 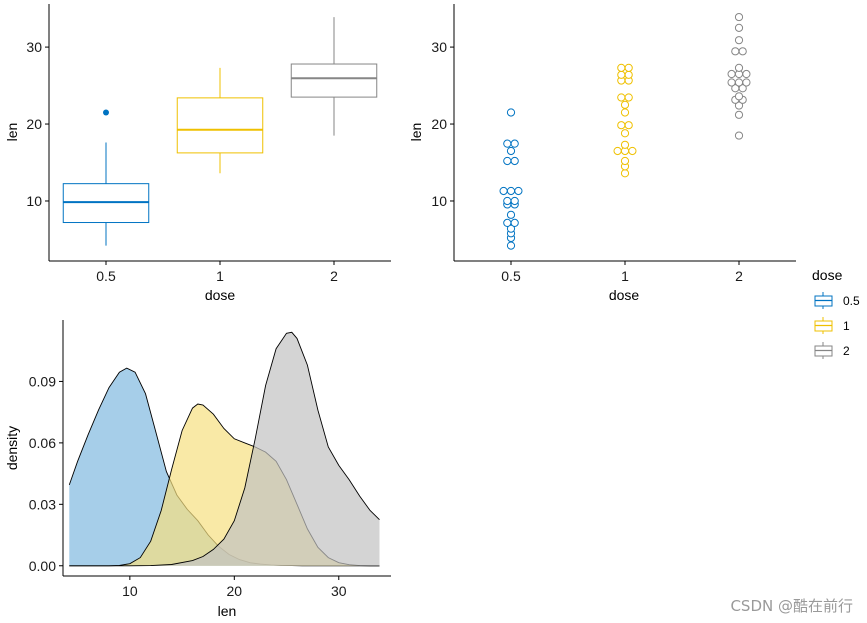 I want to click on legend-items: 0.5 1 2, so click(x=837, y=325).